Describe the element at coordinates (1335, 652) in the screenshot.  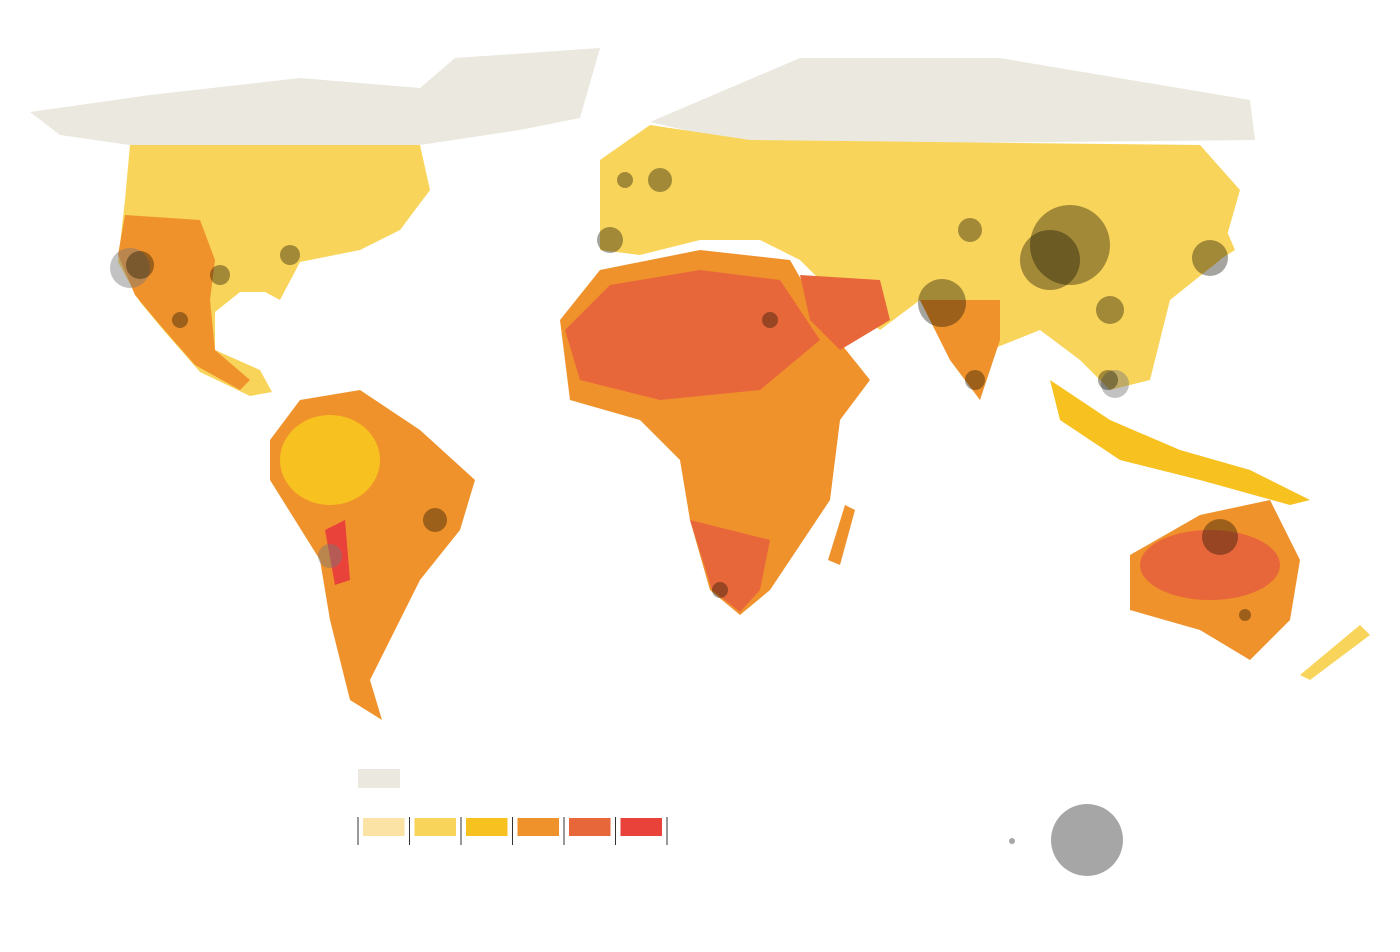
I see `new-zealand` at that location.